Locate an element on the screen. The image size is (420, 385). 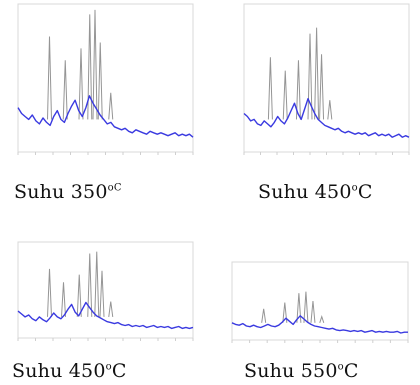
caption-4-text: Suhu 550 is located at coordinates (291, 371).